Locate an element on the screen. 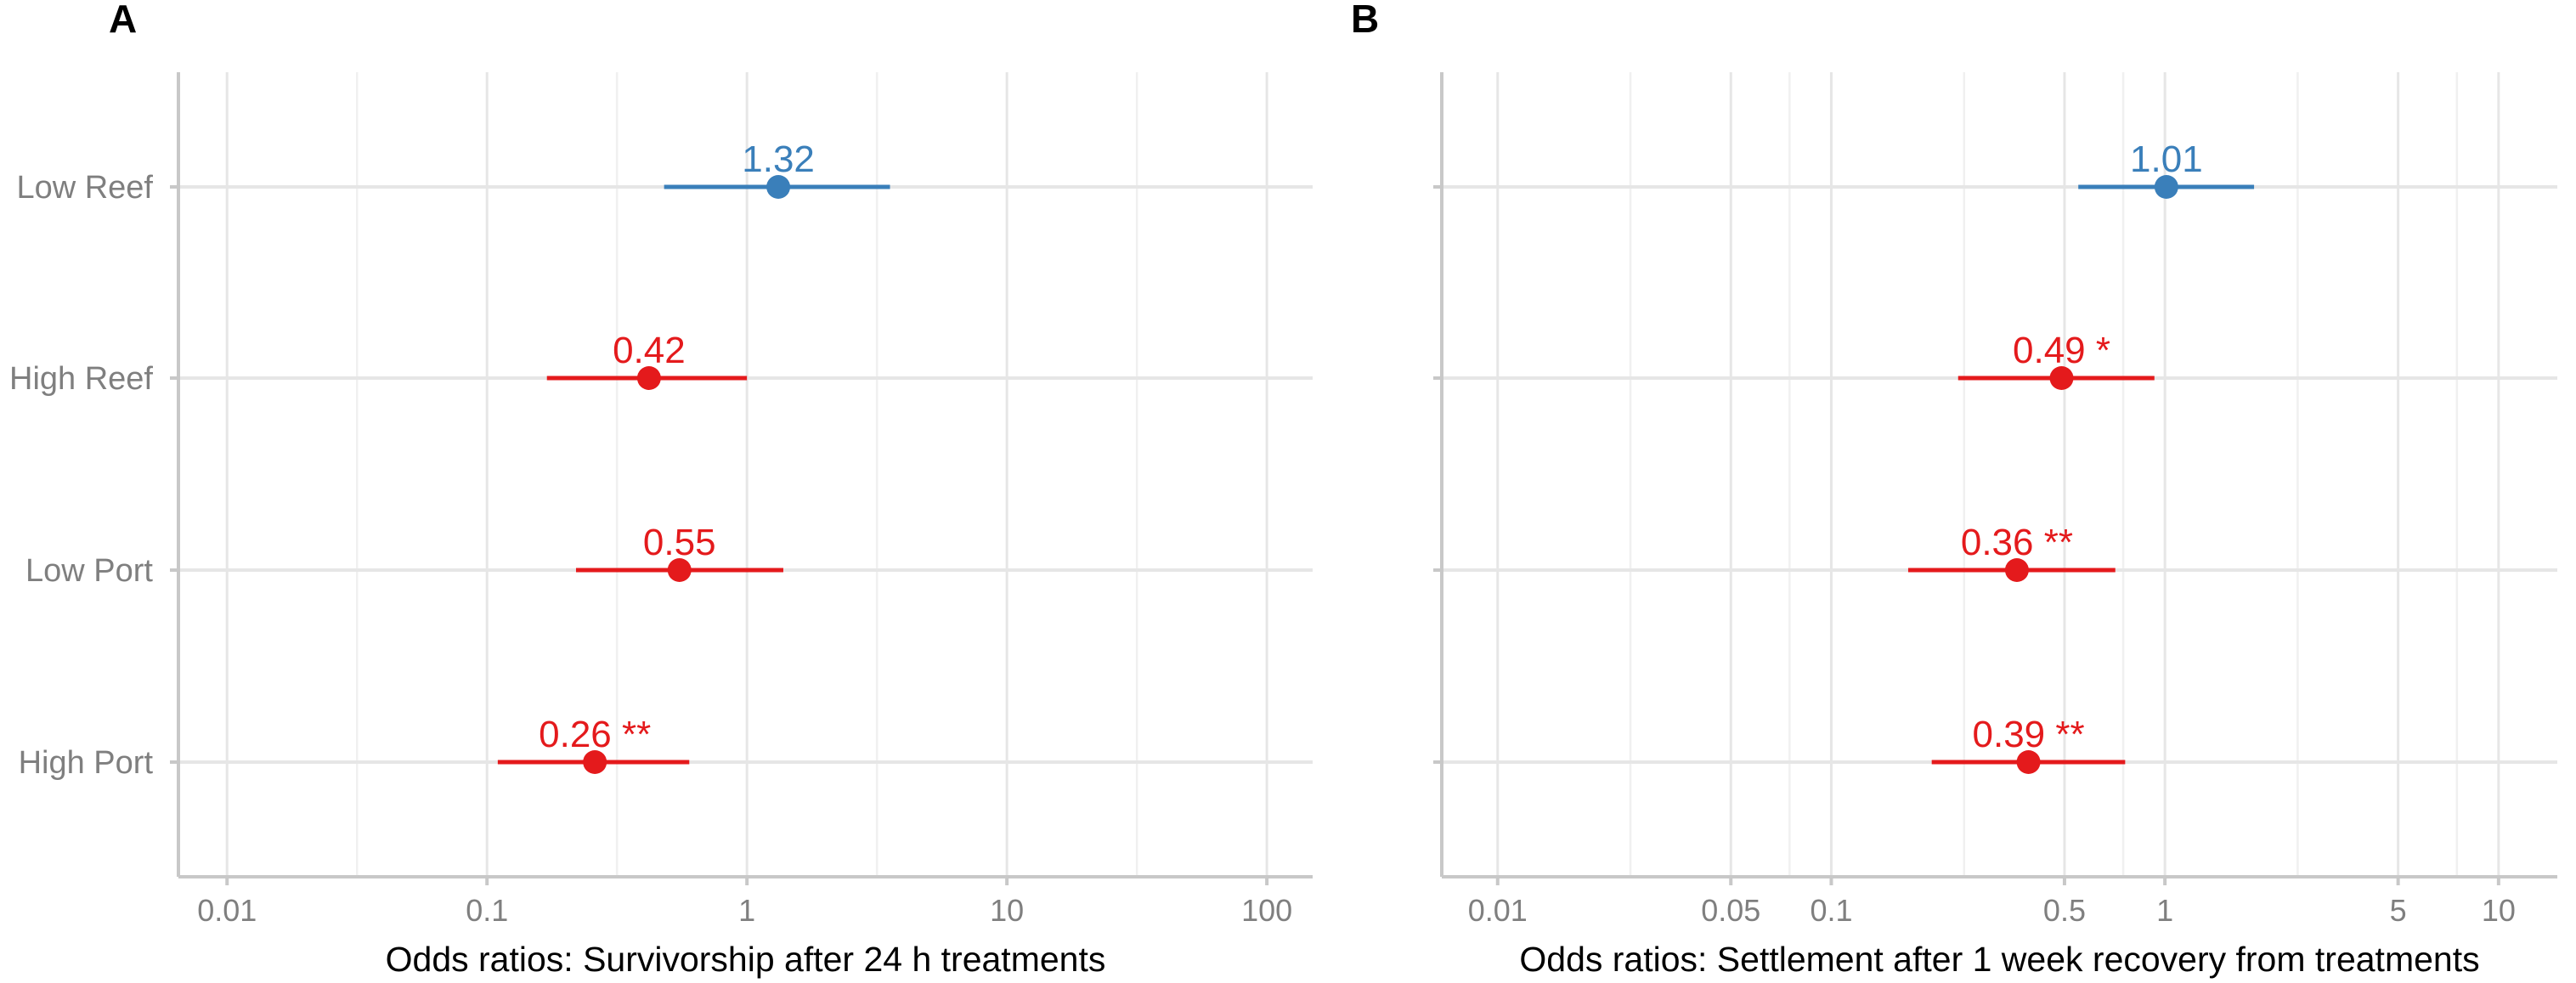 The width and height of the screenshot is (2576, 983). x-tick-label: 0.05 is located at coordinates (1730, 910).